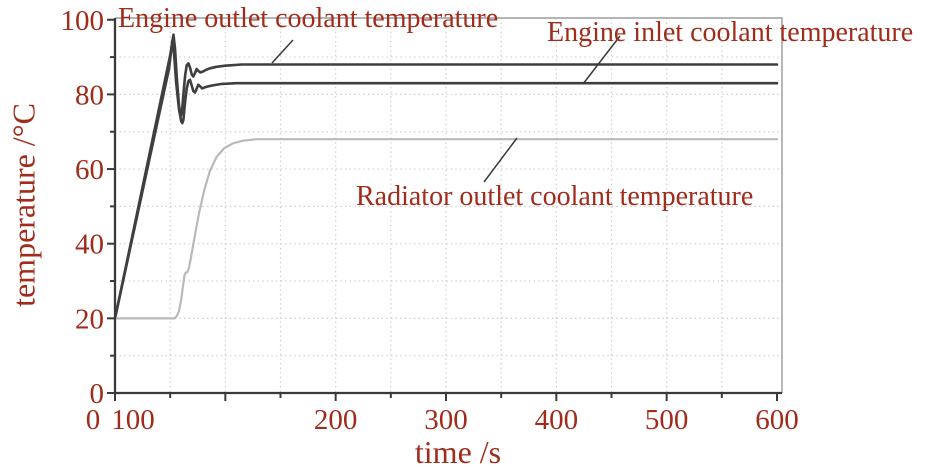 This screenshot has height=472, width=950. Describe the element at coordinates (83, 21) in the screenshot. I see `y-tick-label: 100` at that location.